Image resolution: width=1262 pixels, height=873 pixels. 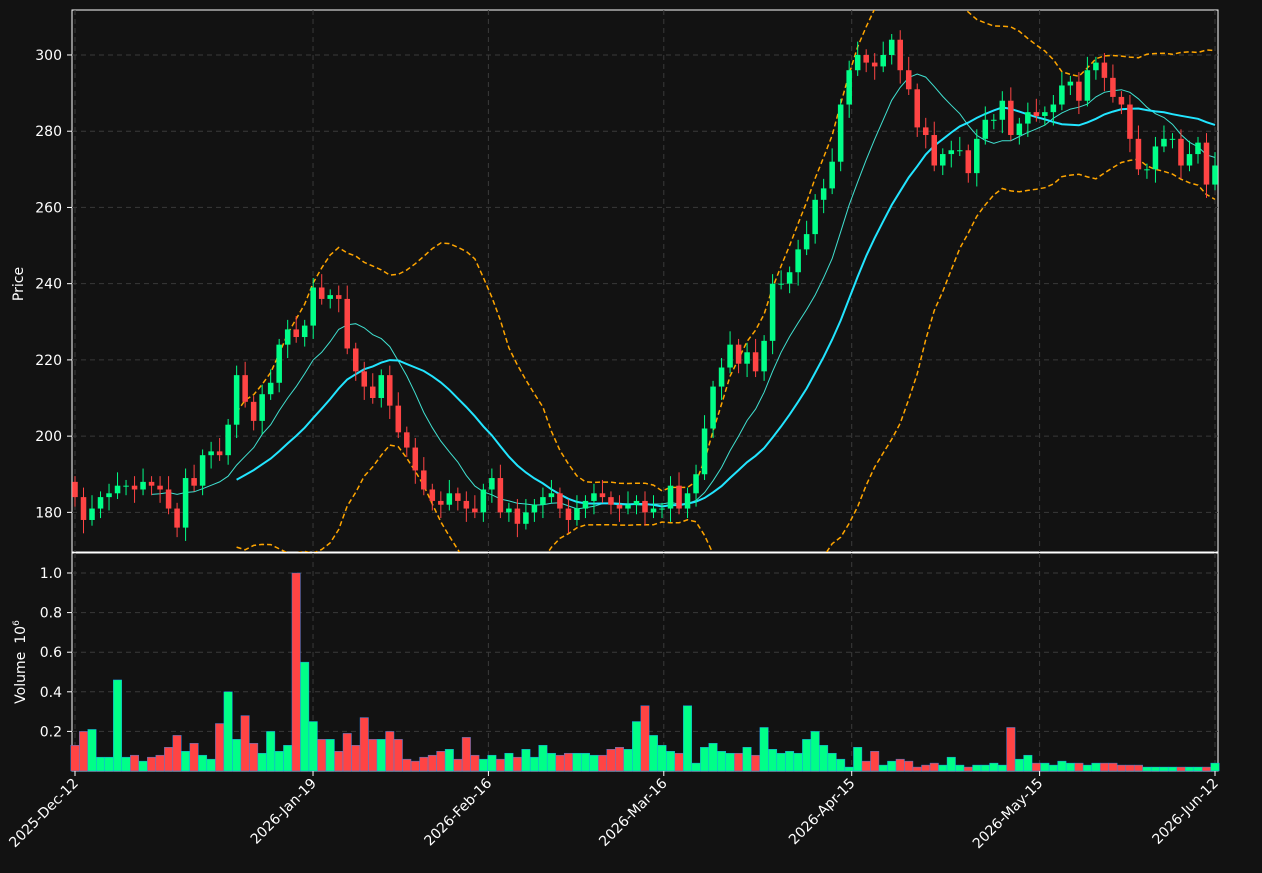 What do you see at coordinates (48, 285) in the screenshot?
I see `price-tick-label: 240` at bounding box center [48, 285].